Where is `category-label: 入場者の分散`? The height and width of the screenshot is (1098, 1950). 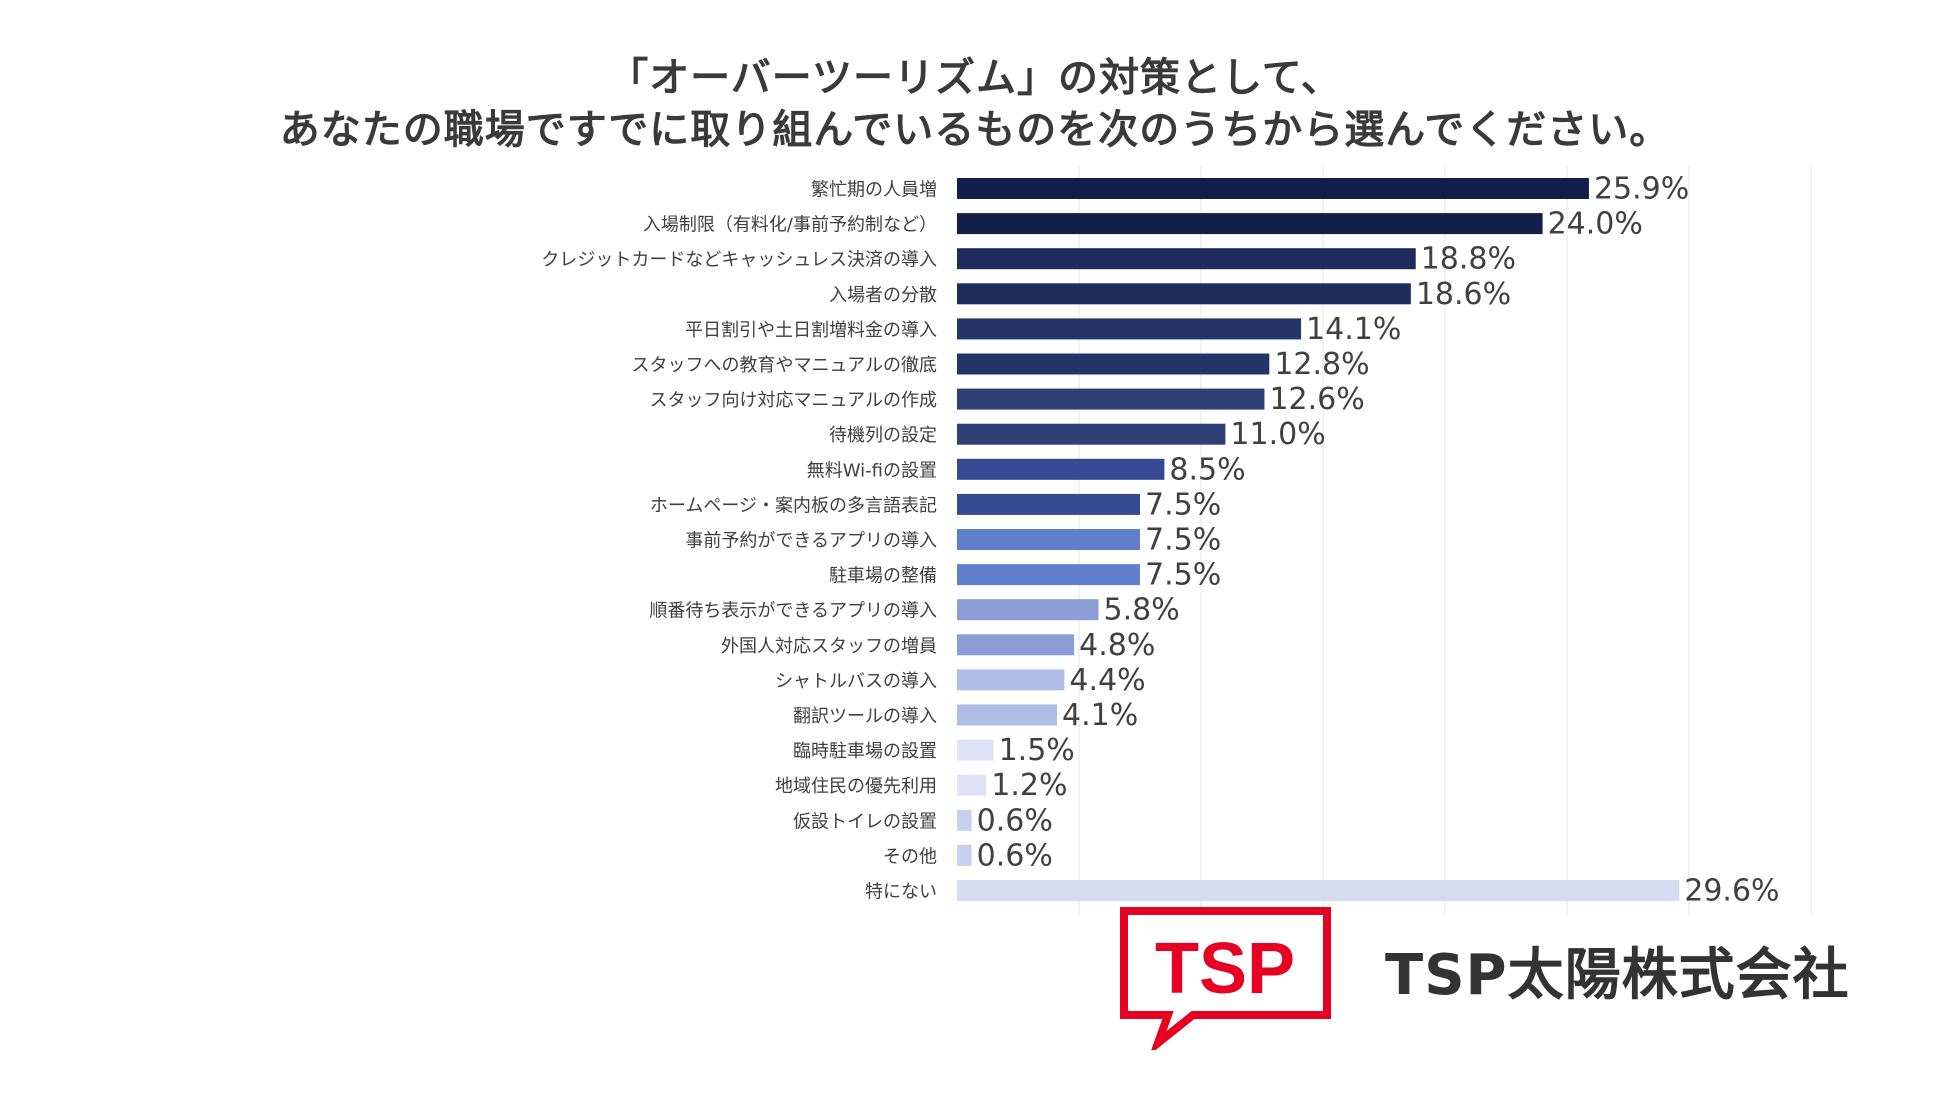 category-label: 入場者の分散 is located at coordinates (883, 295).